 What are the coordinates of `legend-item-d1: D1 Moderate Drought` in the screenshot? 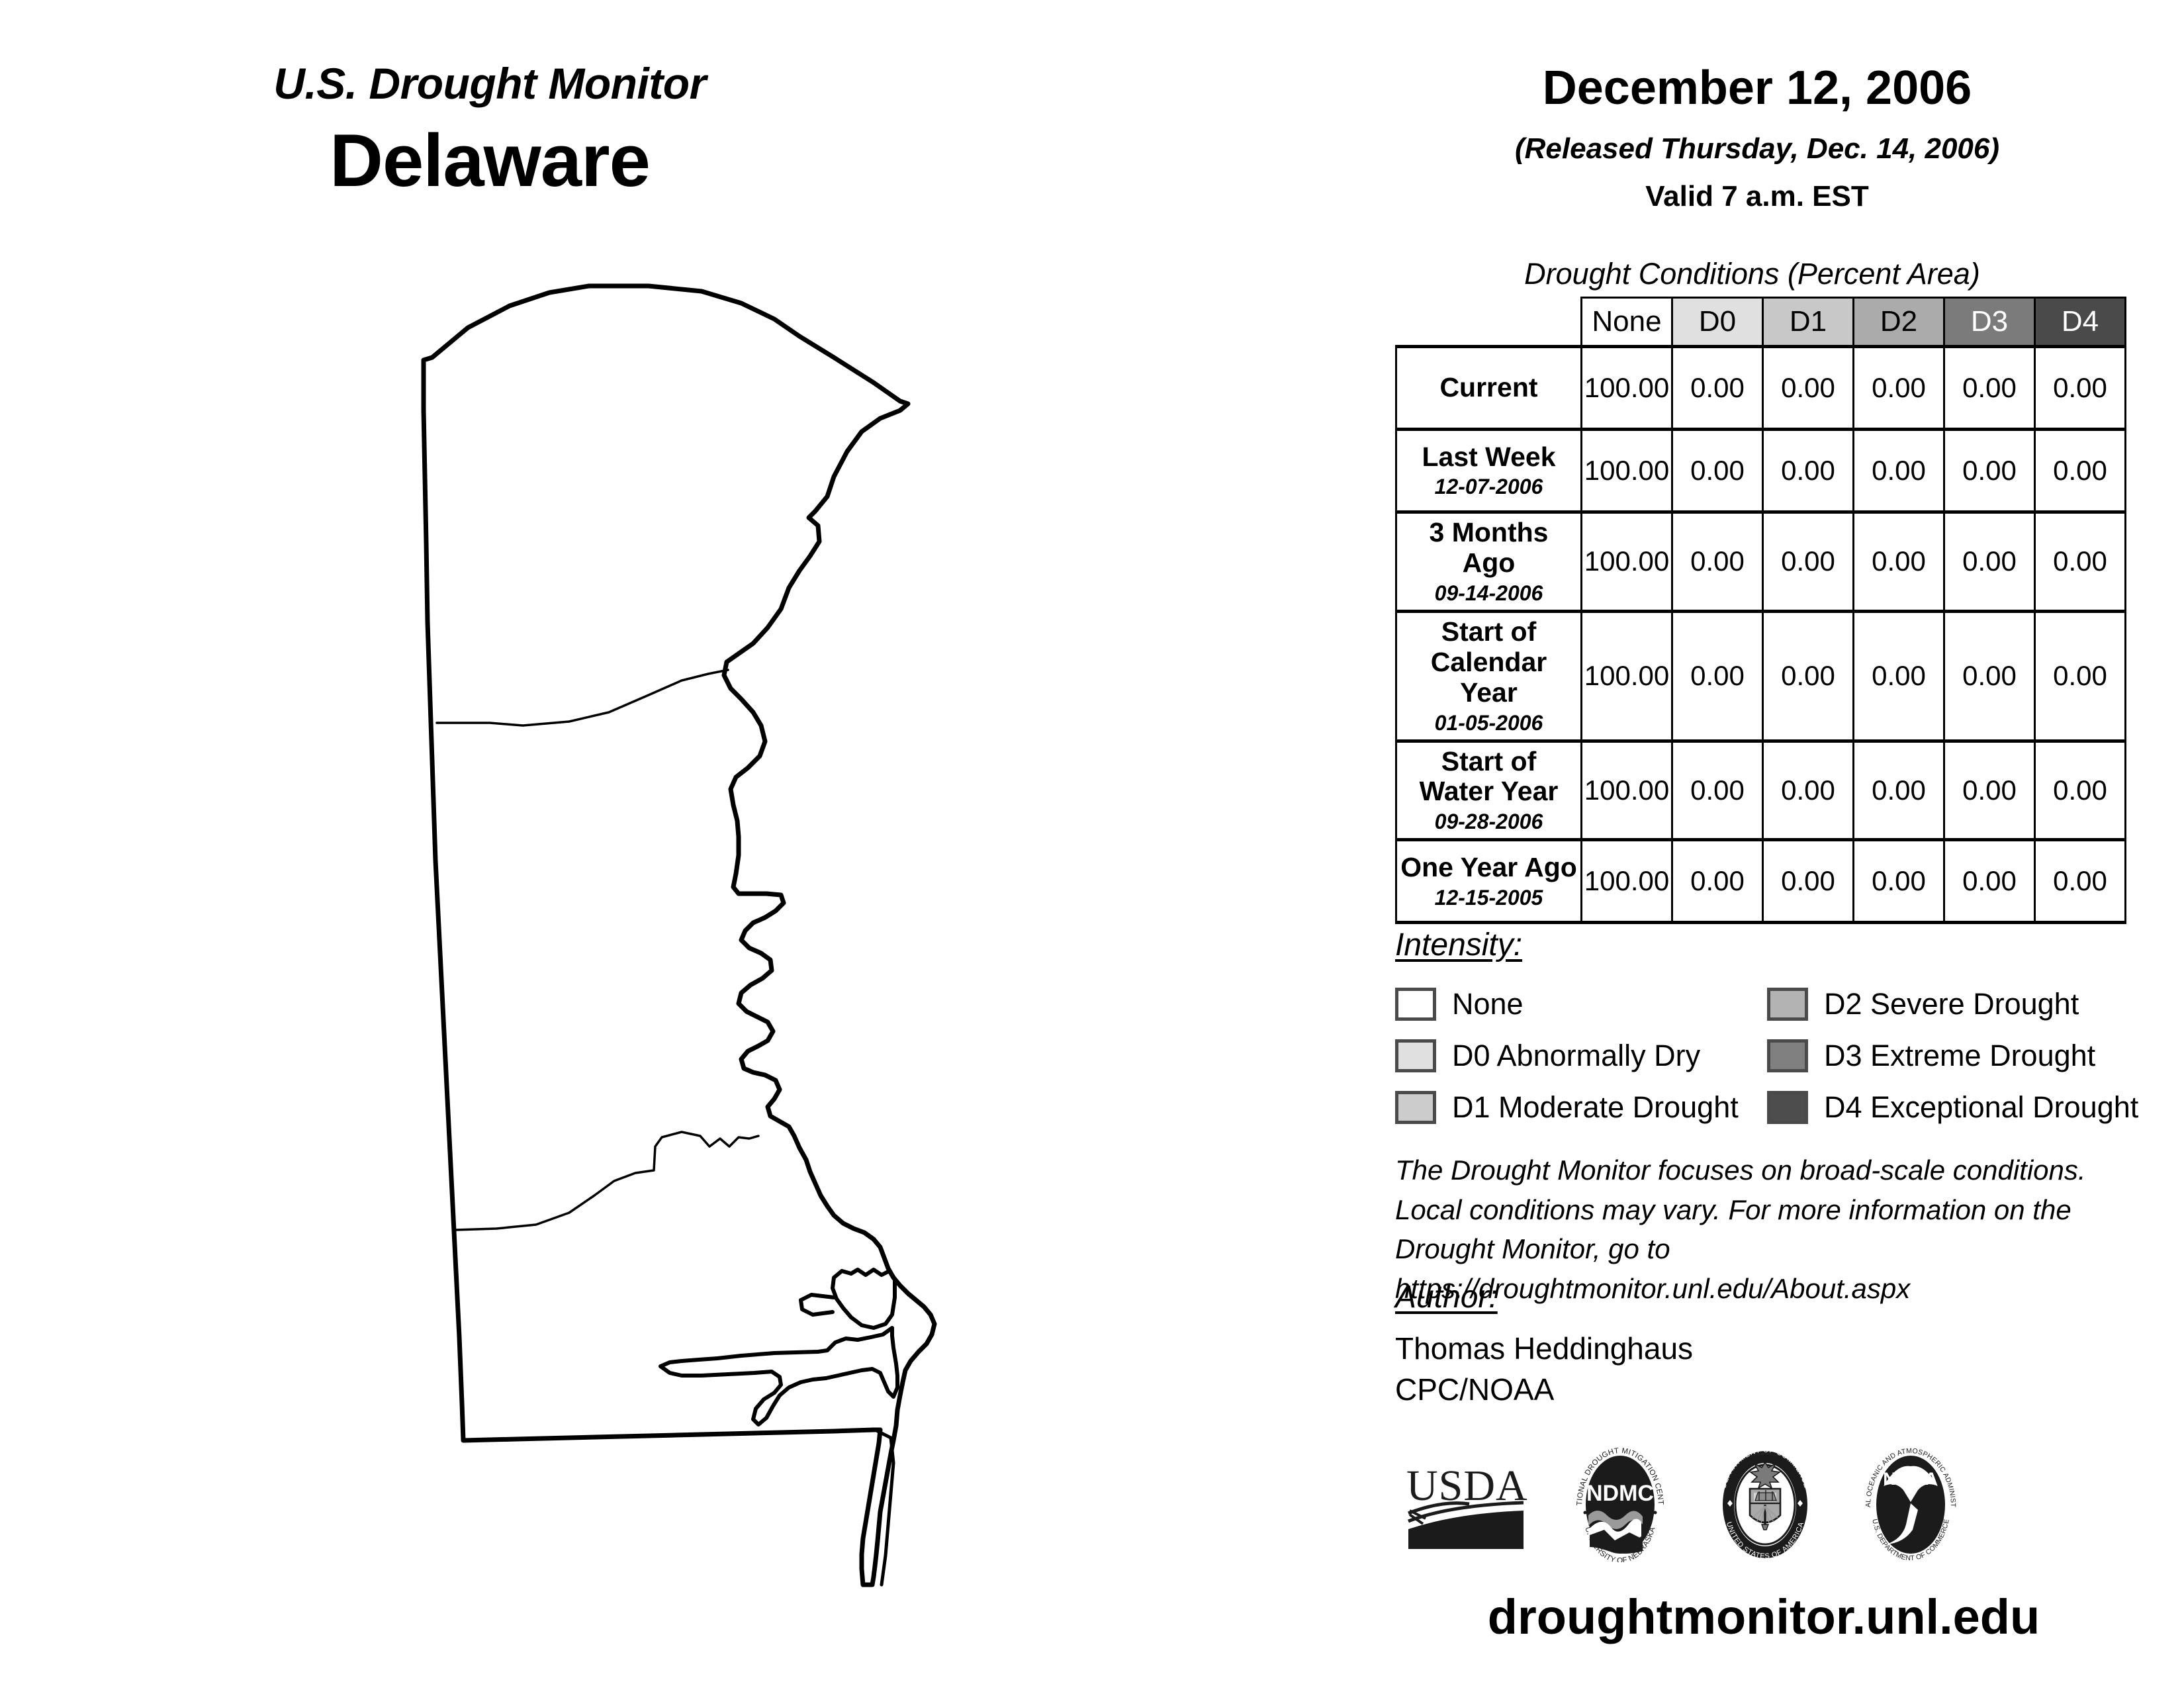 It's located at (1581, 1107).